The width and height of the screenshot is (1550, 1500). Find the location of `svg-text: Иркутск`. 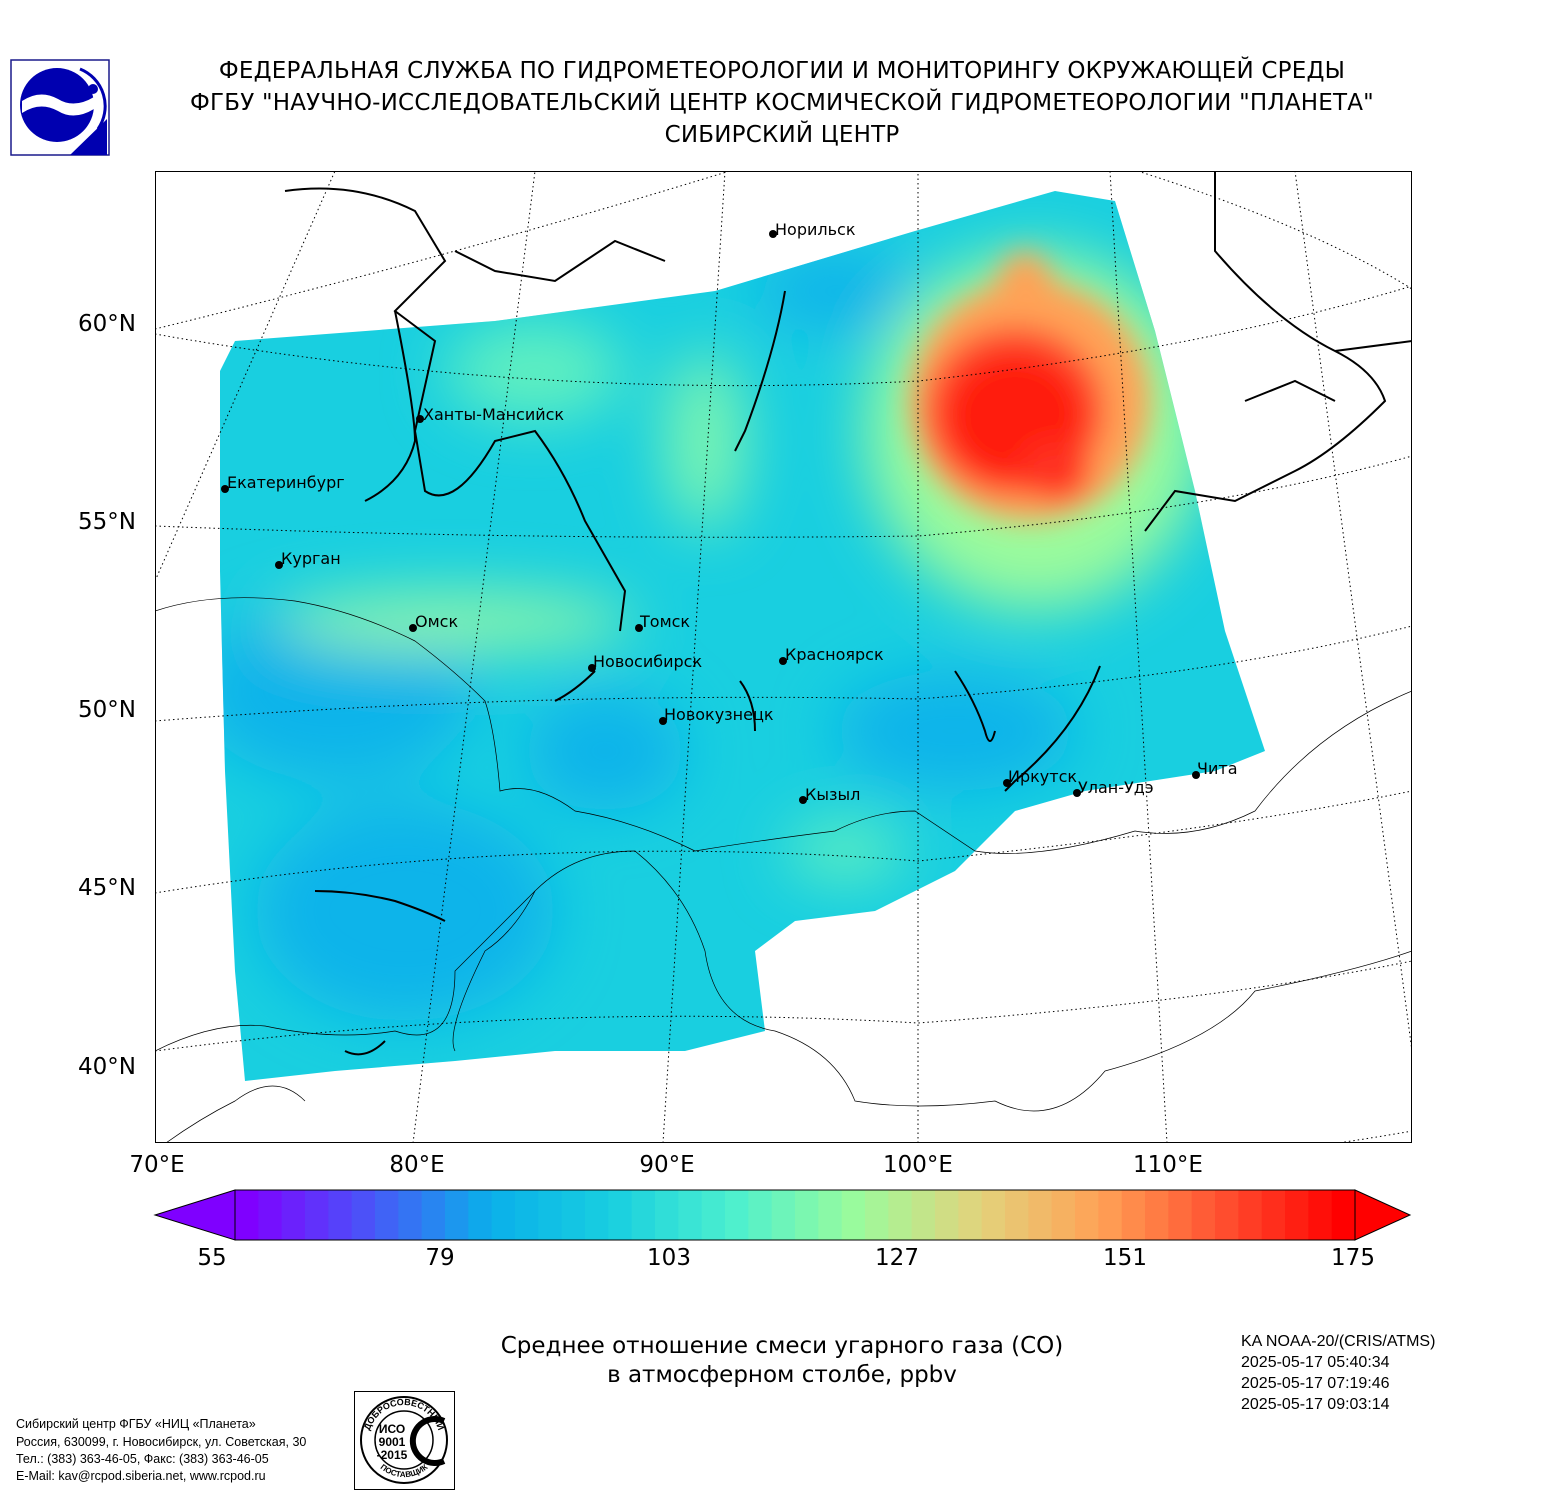

svg-text: Иркутск is located at coordinates (1042, 776).